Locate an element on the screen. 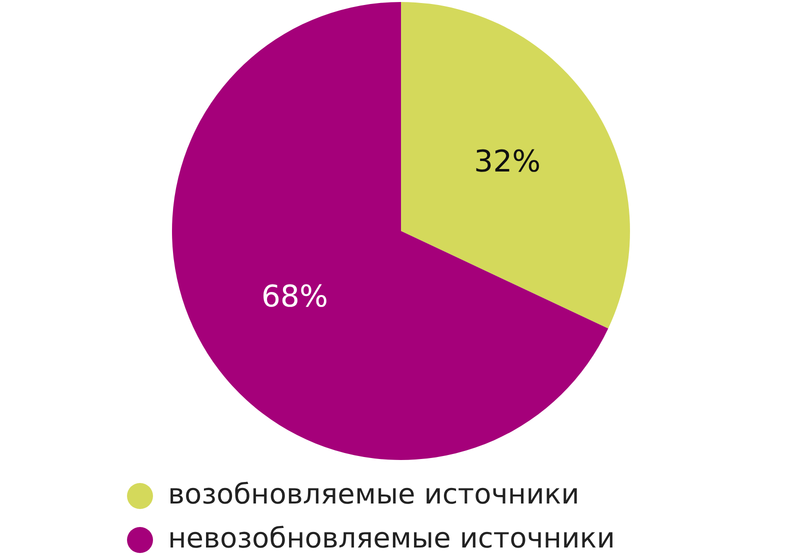  legend-label: невозобновляемые источники is located at coordinates (391, 538).